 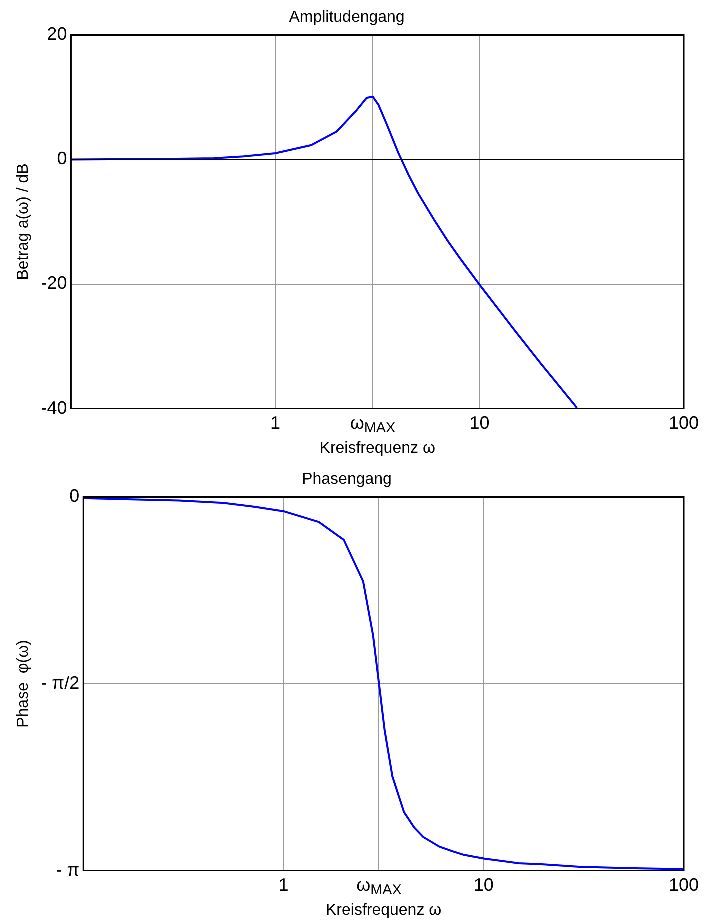 I want to click on y-tick-label: - π, so click(x=68, y=870).